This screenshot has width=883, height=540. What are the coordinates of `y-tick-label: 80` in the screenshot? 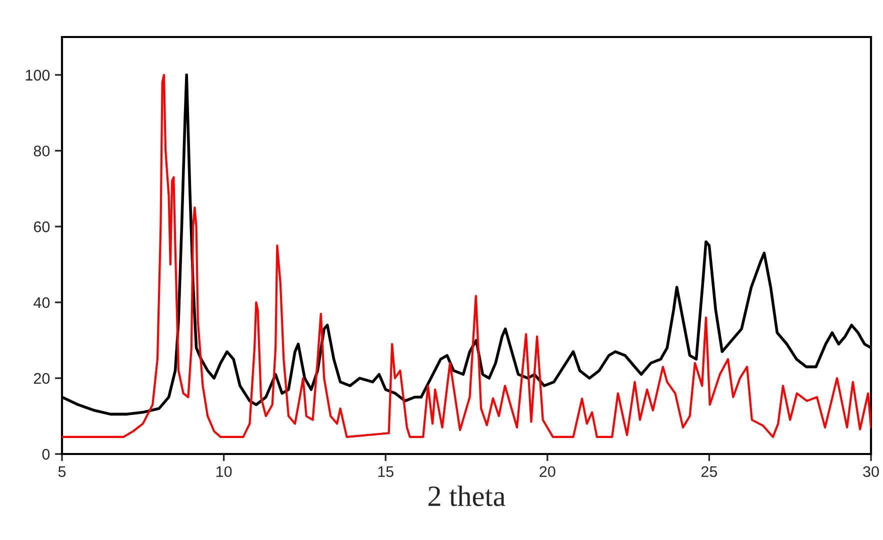 It's located at (42, 151).